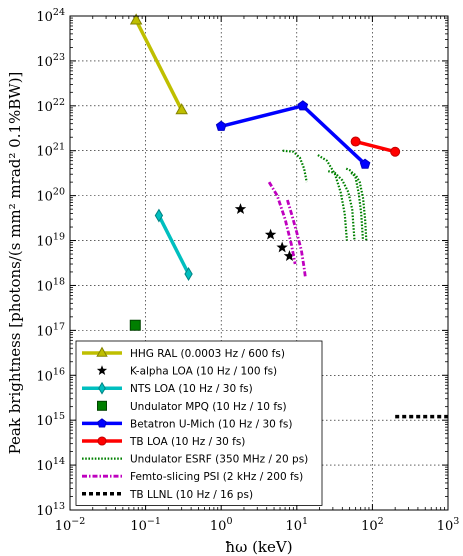 Image resolution: width=463 pixels, height=556 pixels. Describe the element at coordinates (195, 460) in the screenshot. I see `legend-entry: Undulator ESRF (350 MHz / 20 ps)` at that location.